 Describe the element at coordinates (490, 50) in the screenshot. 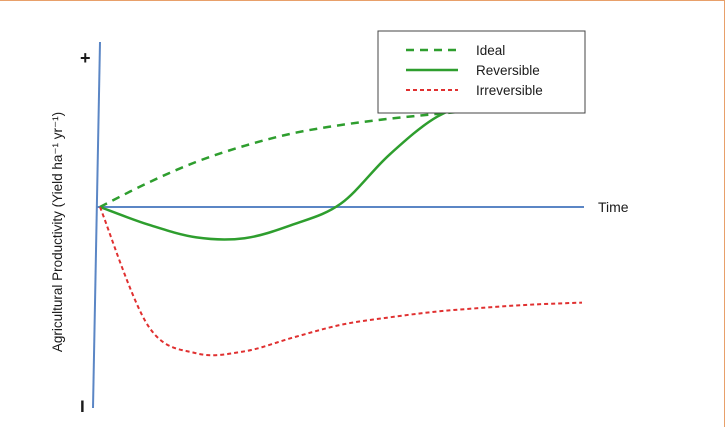

I see `legend-label-ideal: Ideal` at that location.